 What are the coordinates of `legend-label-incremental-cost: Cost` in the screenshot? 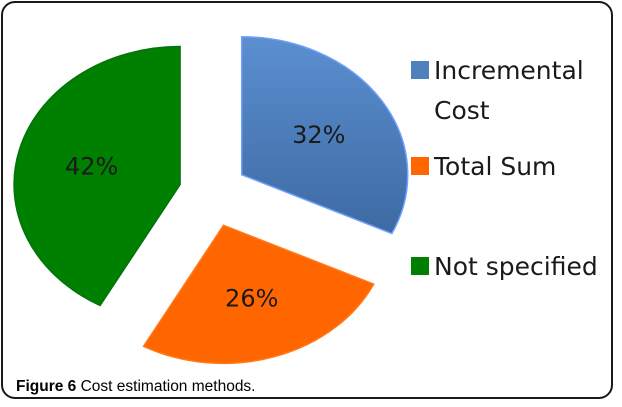 It's located at (462, 110).